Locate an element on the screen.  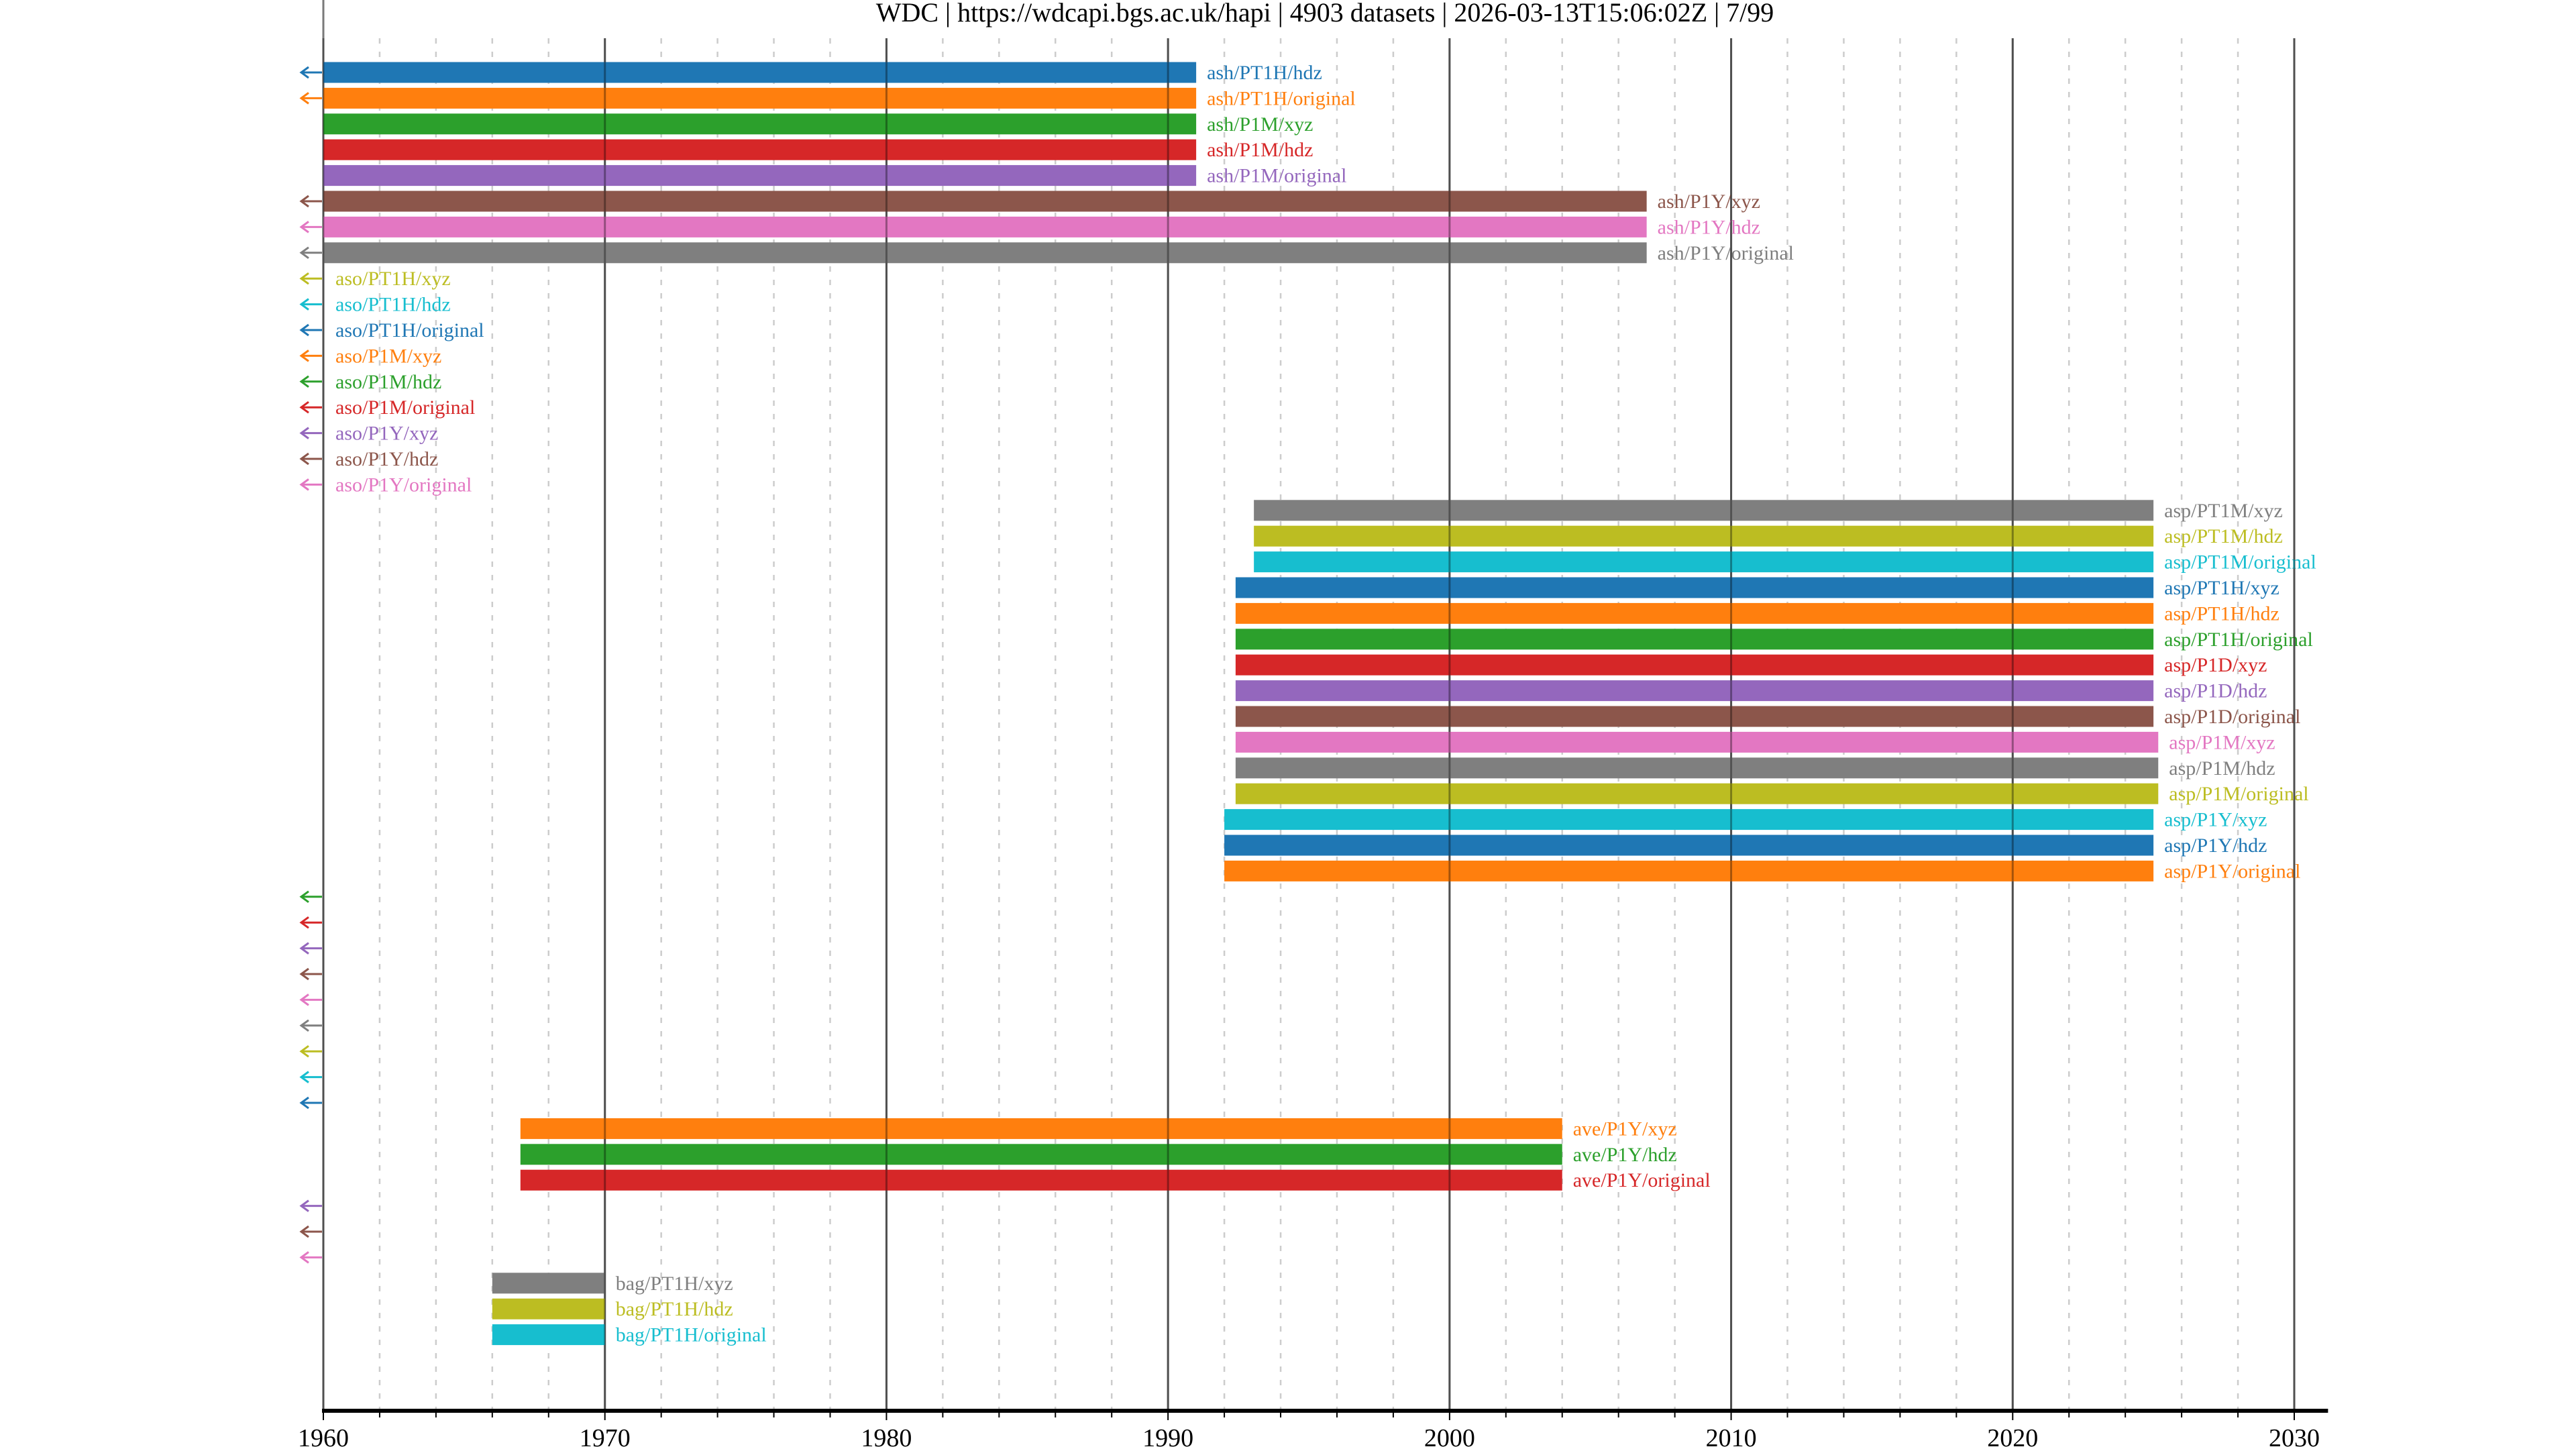
dataset-label: aso/P1Y/xyz is located at coordinates (386, 434).